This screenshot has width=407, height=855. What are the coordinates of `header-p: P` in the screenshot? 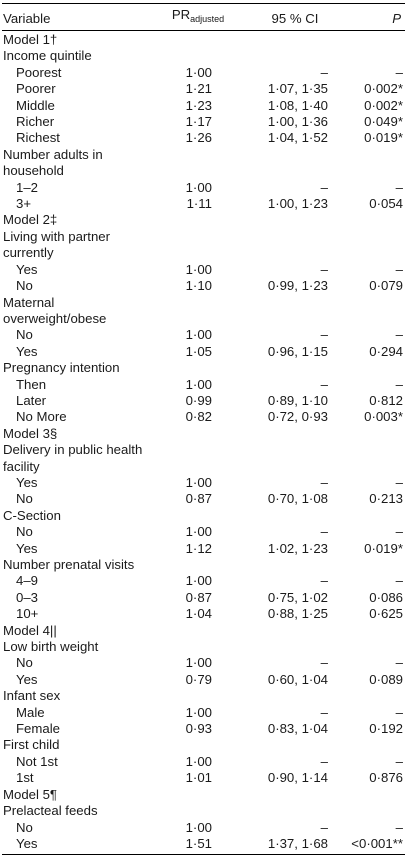 It's located at (396, 18).